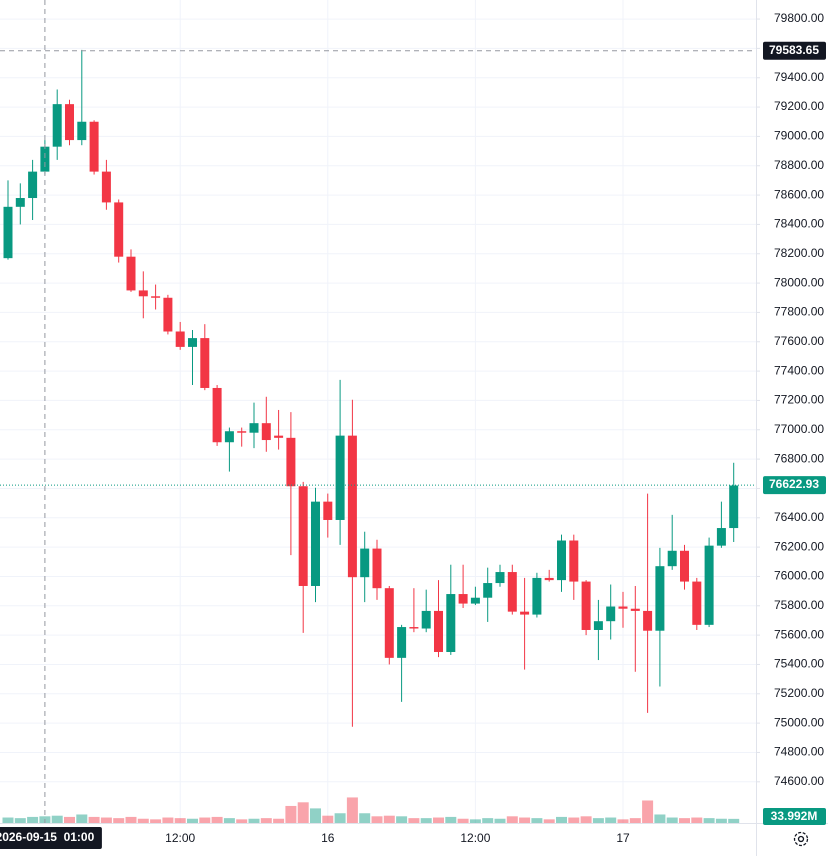 The image size is (828, 856). What do you see at coordinates (794, 816) in the screenshot?
I see `volume-last-label: 33.992M` at bounding box center [794, 816].